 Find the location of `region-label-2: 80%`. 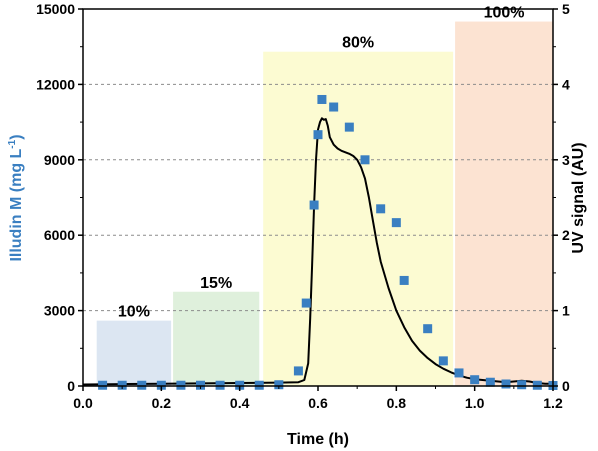

region-label-2: 80% is located at coordinates (358, 43).